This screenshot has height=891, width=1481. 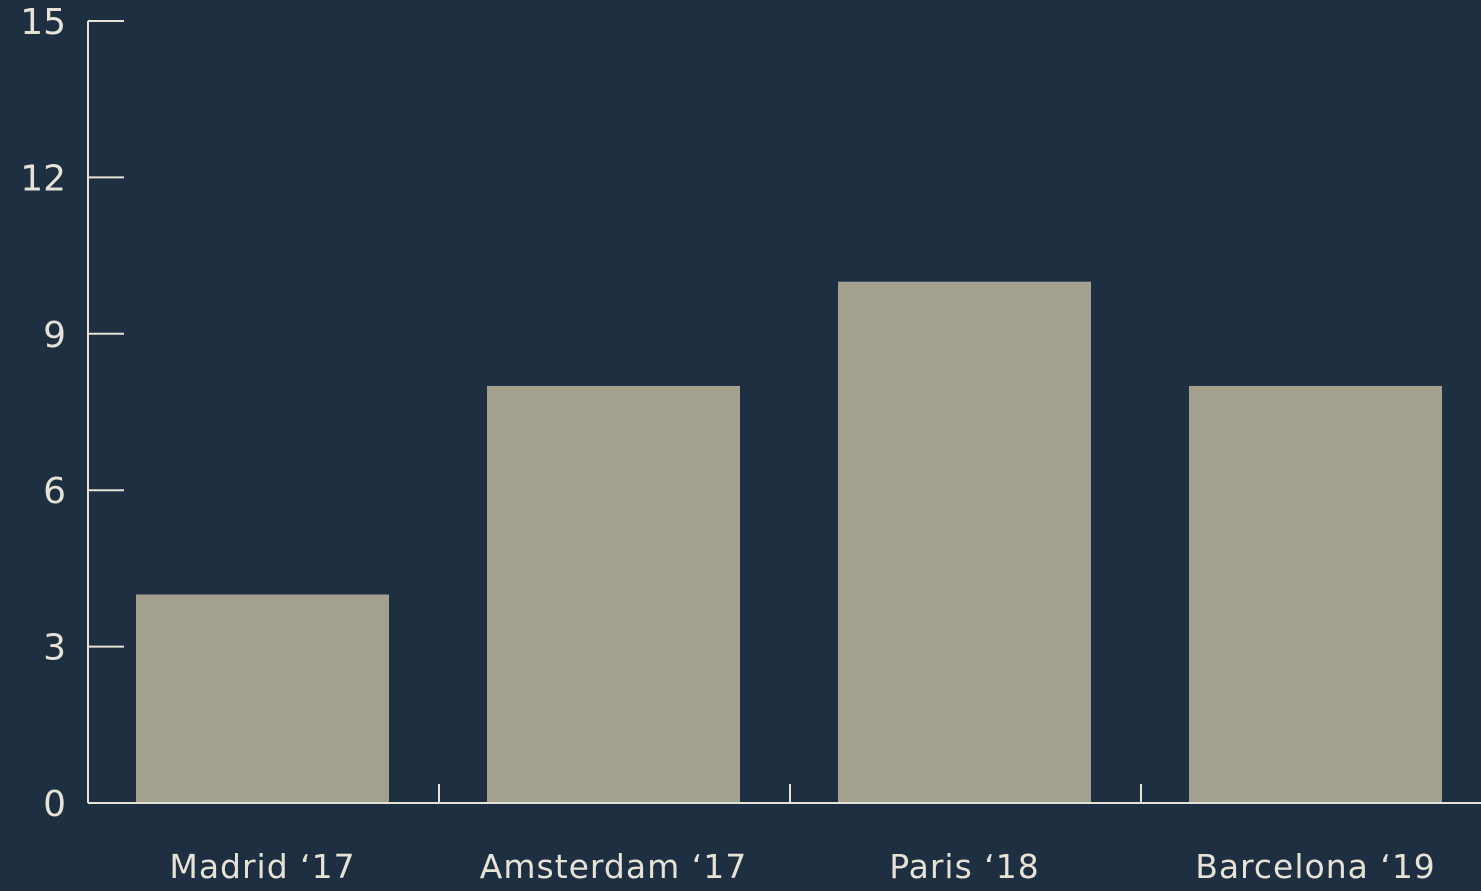 What do you see at coordinates (54, 491) in the screenshot?
I see `y-tick-label: 6` at bounding box center [54, 491].